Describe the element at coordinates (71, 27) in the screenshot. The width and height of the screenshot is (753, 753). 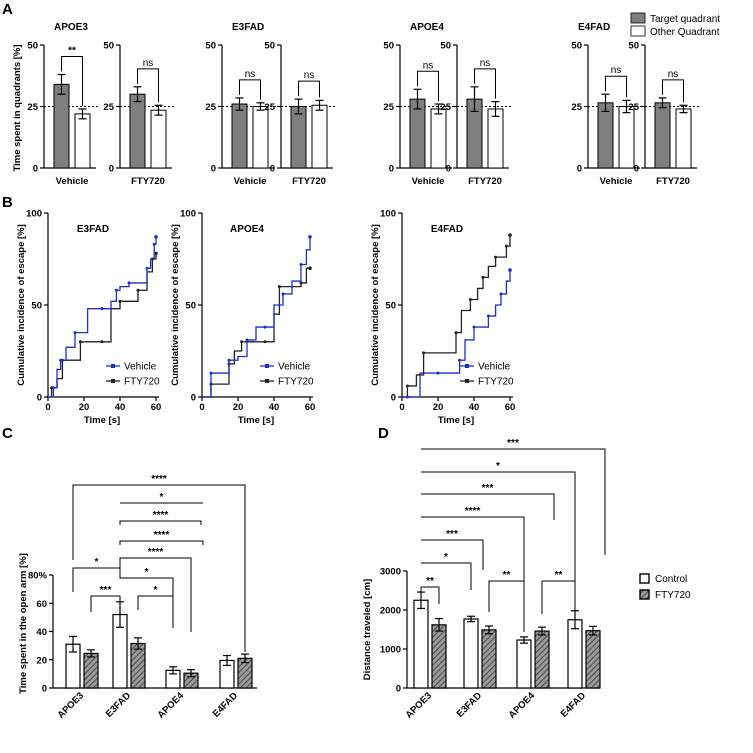
I see `panel-a-title-apoe3: APOE3` at that location.